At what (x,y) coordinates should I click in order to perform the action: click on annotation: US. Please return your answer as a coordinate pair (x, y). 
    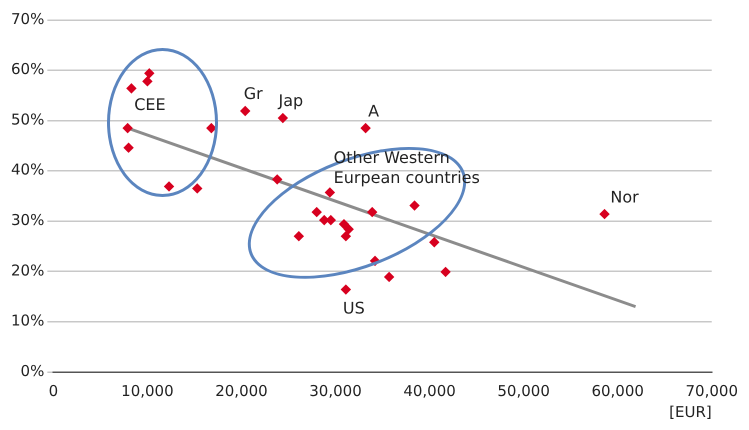
    Looking at the image, I should click on (353, 308).